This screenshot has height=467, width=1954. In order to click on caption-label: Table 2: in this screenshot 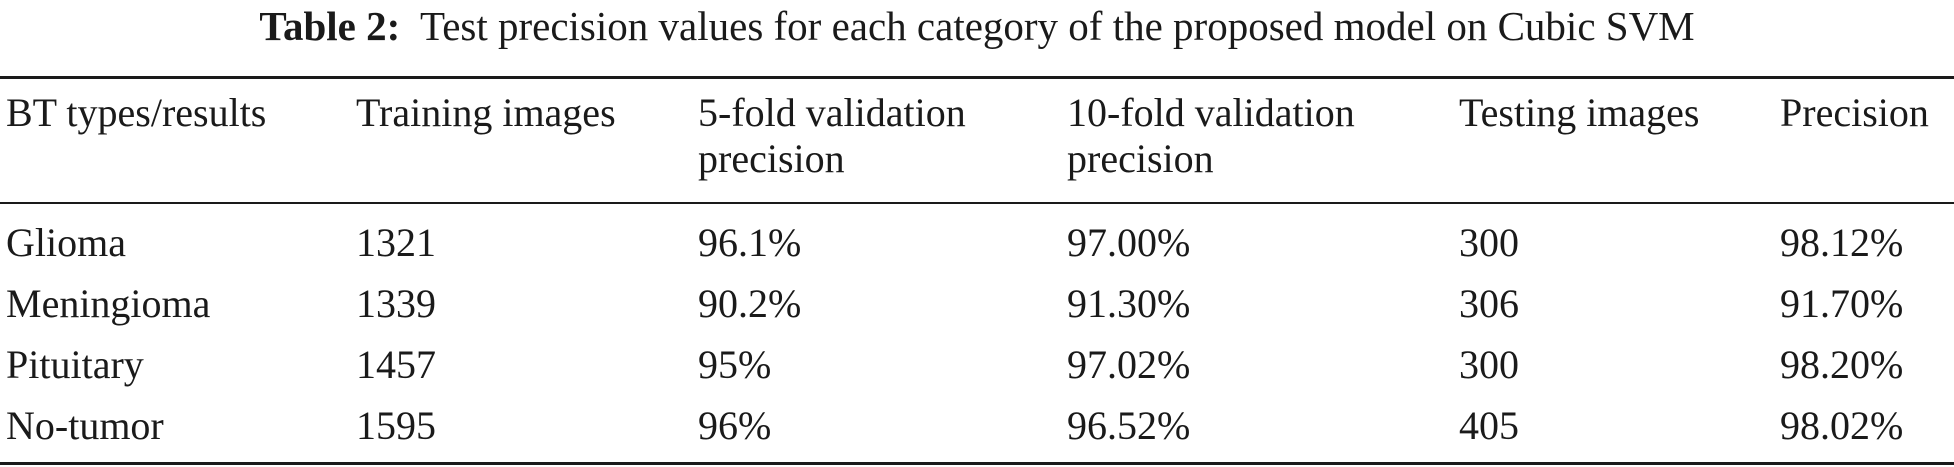, I will do `click(330, 26)`.